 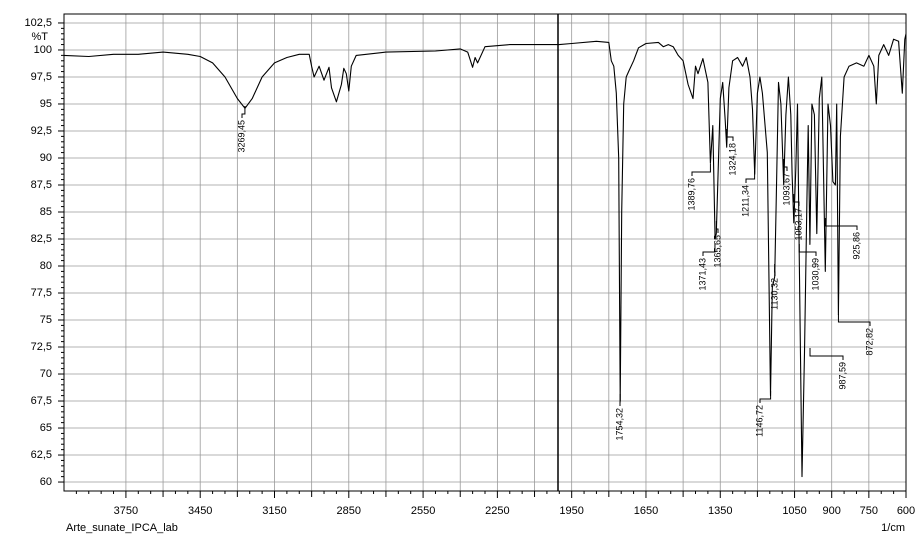 What do you see at coordinates (122, 528) in the screenshot?
I see `sample-name: Arte_sunate_IPCA_lab` at bounding box center [122, 528].